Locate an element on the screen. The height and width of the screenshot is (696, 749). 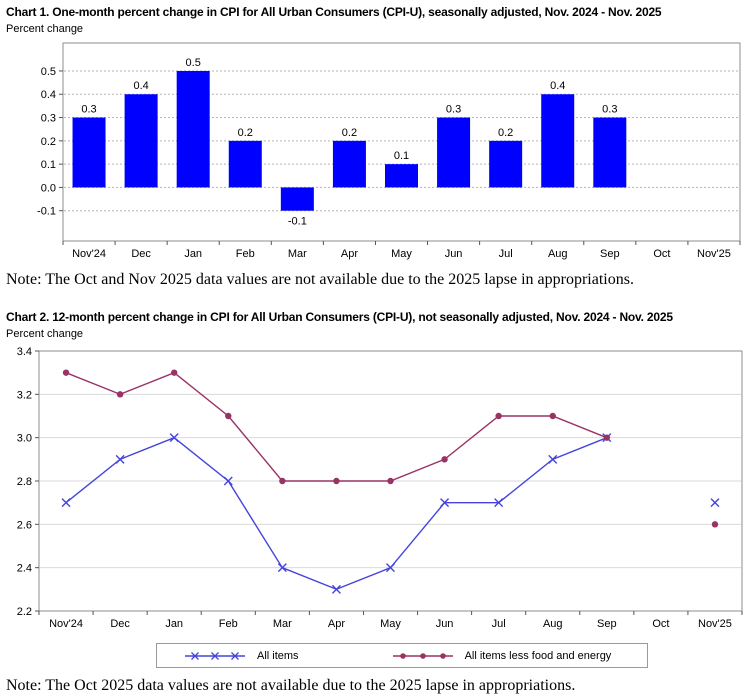
bar-value-label: -0.1 is located at coordinates (297, 222).